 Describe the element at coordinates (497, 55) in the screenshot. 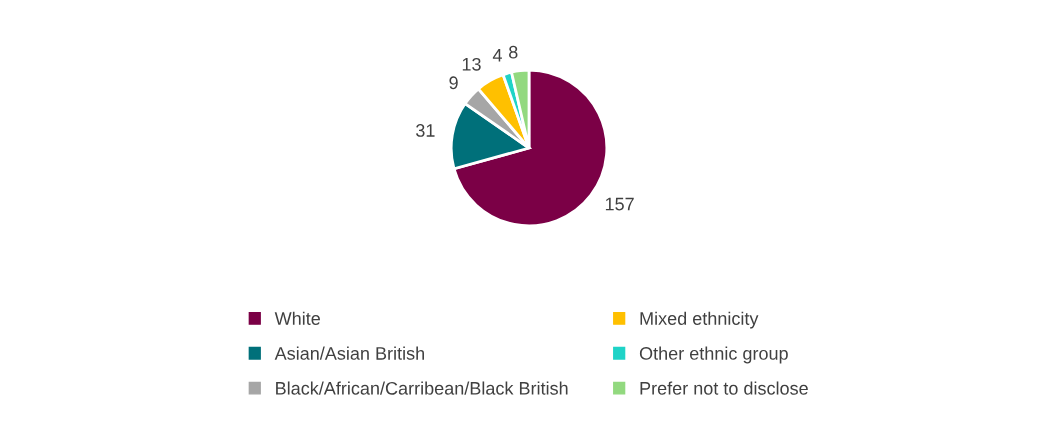

I see `data-label: 4` at that location.